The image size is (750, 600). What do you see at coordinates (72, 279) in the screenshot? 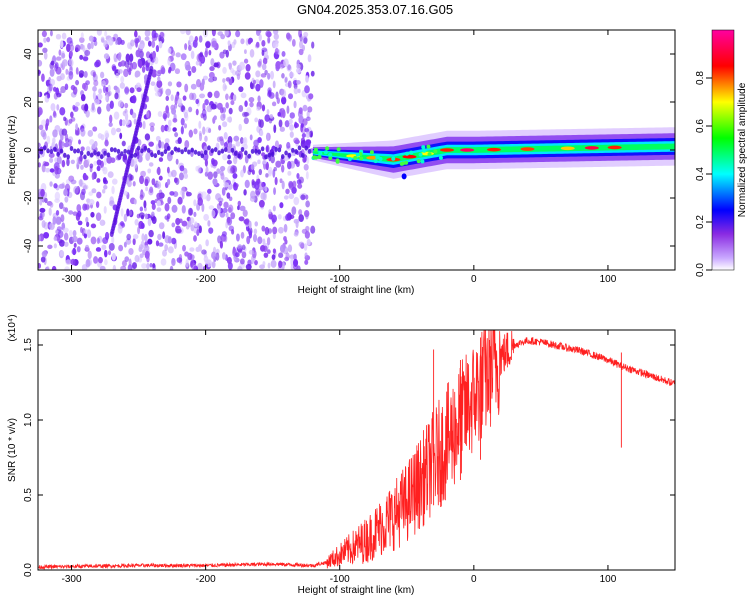
I see `spectrogram-xtick-label: -300` at bounding box center [72, 279].